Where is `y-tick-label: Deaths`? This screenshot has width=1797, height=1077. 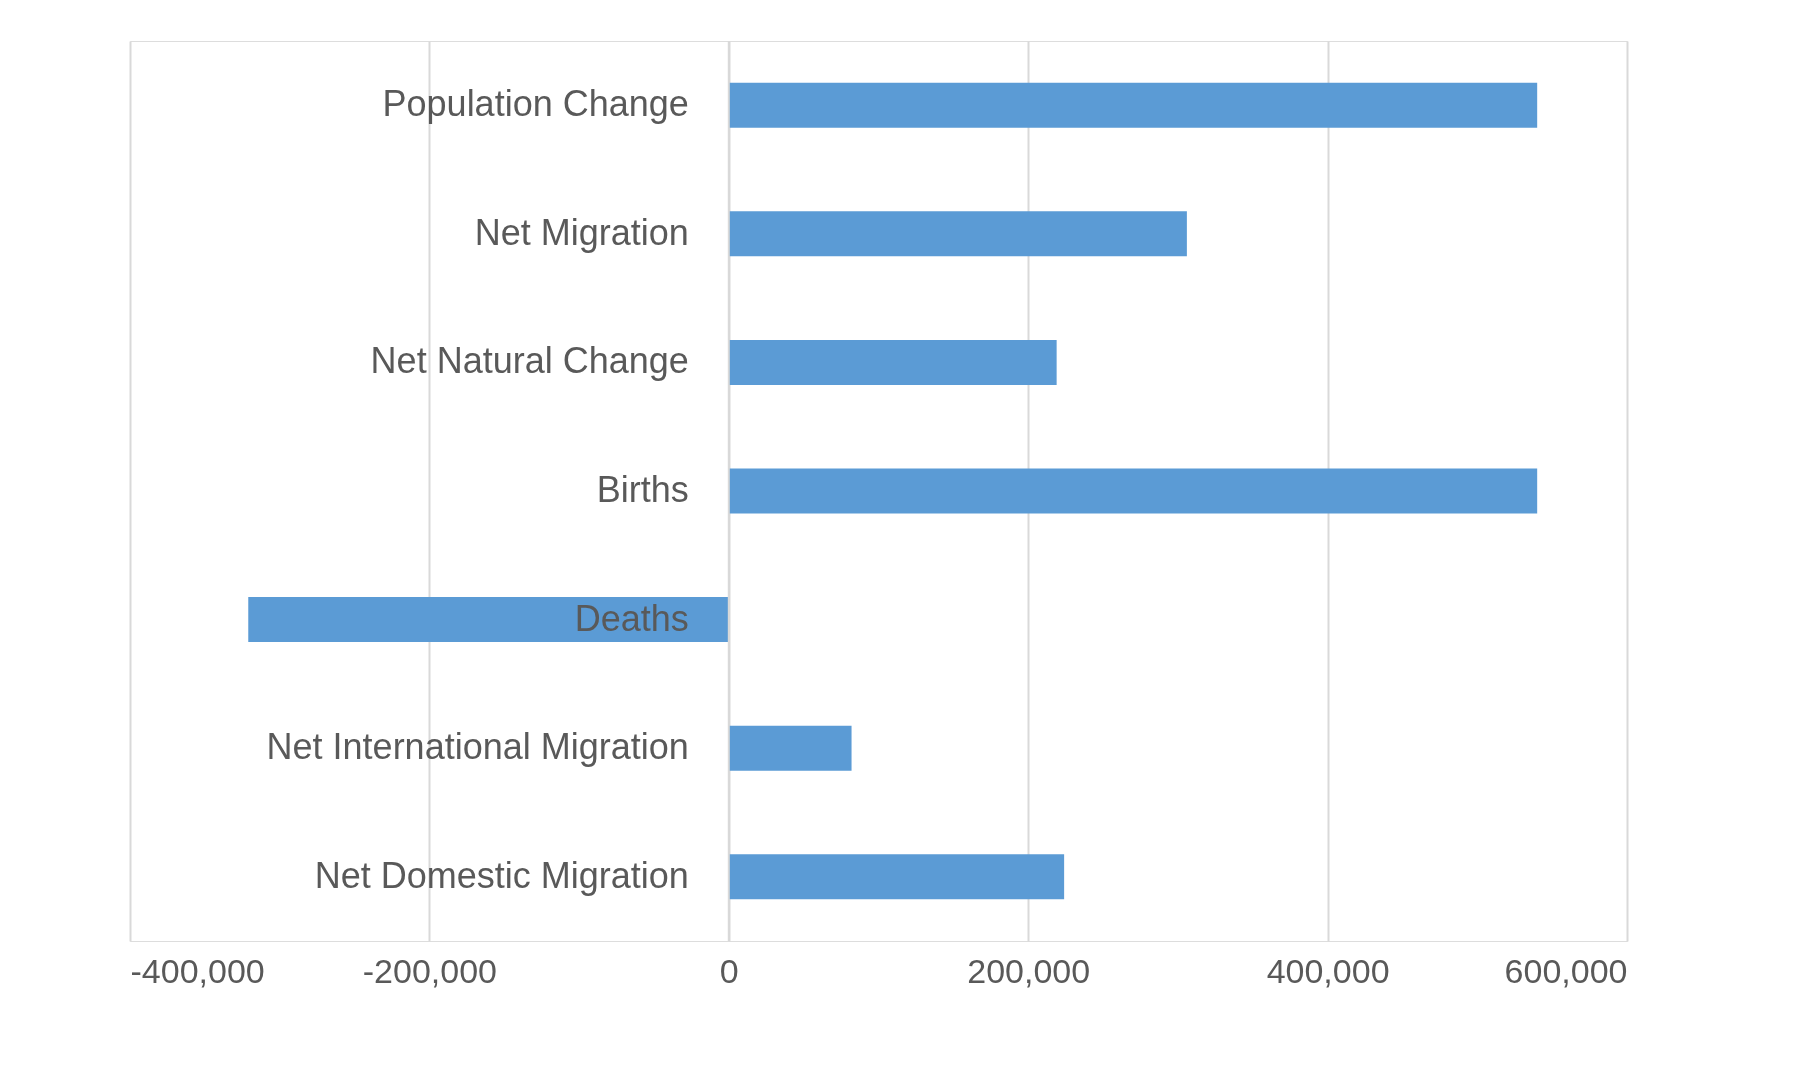 y-tick-label: Deaths is located at coordinates (631, 618).